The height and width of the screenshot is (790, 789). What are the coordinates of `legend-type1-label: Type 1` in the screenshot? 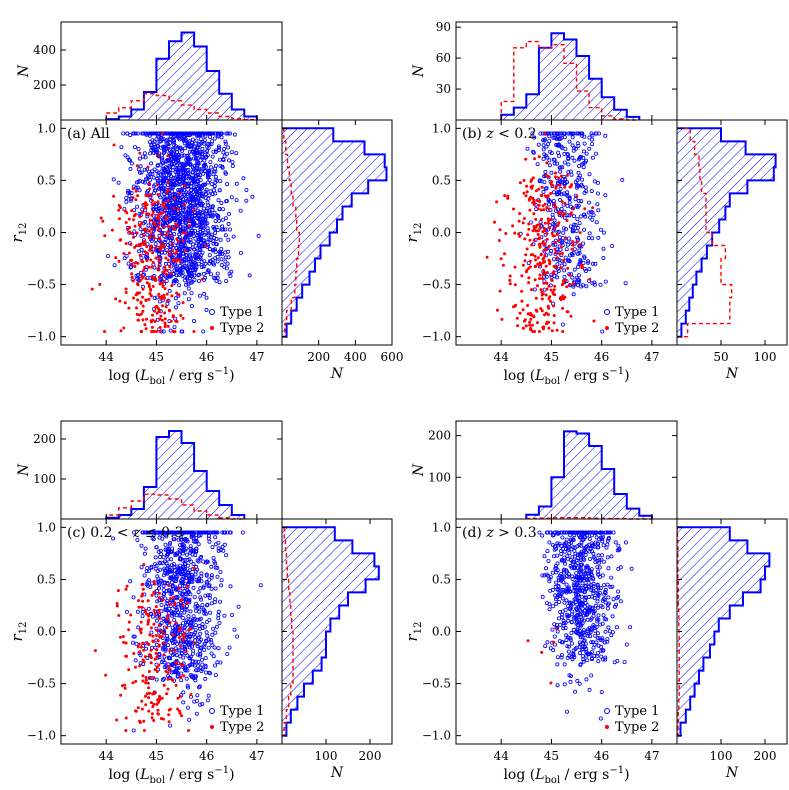 It's located at (242, 711).